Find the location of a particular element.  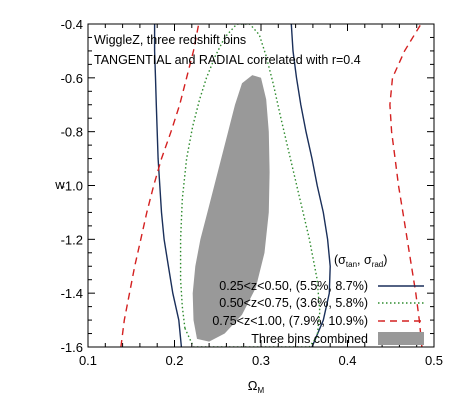

legend-header-close: ) is located at coordinates (385, 260).